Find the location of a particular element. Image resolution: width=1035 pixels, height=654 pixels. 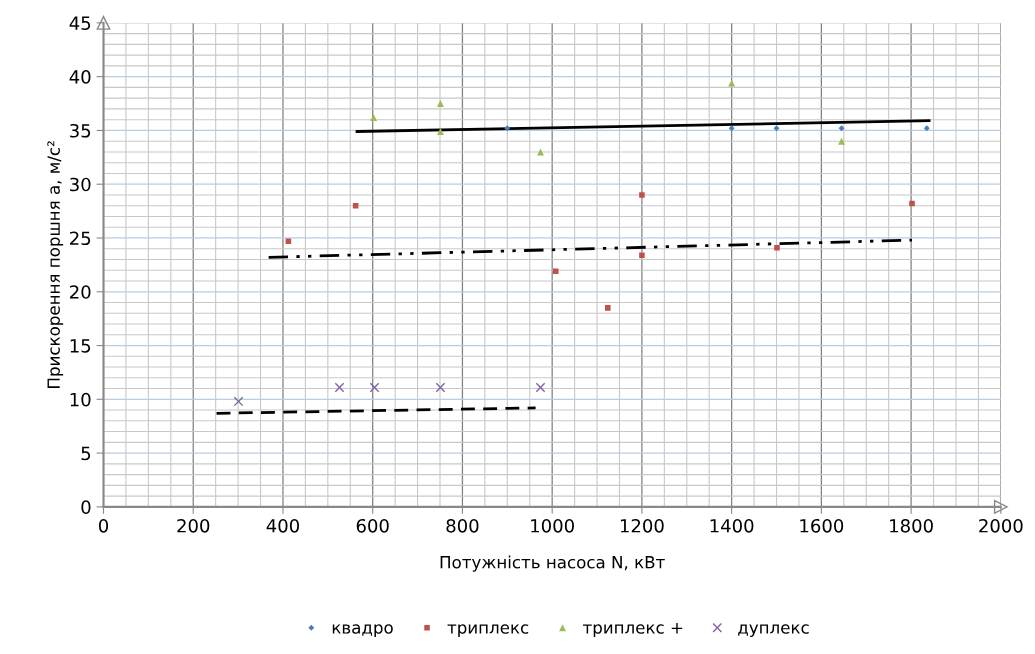

y-tick-label: 5 is located at coordinates (86, 453).